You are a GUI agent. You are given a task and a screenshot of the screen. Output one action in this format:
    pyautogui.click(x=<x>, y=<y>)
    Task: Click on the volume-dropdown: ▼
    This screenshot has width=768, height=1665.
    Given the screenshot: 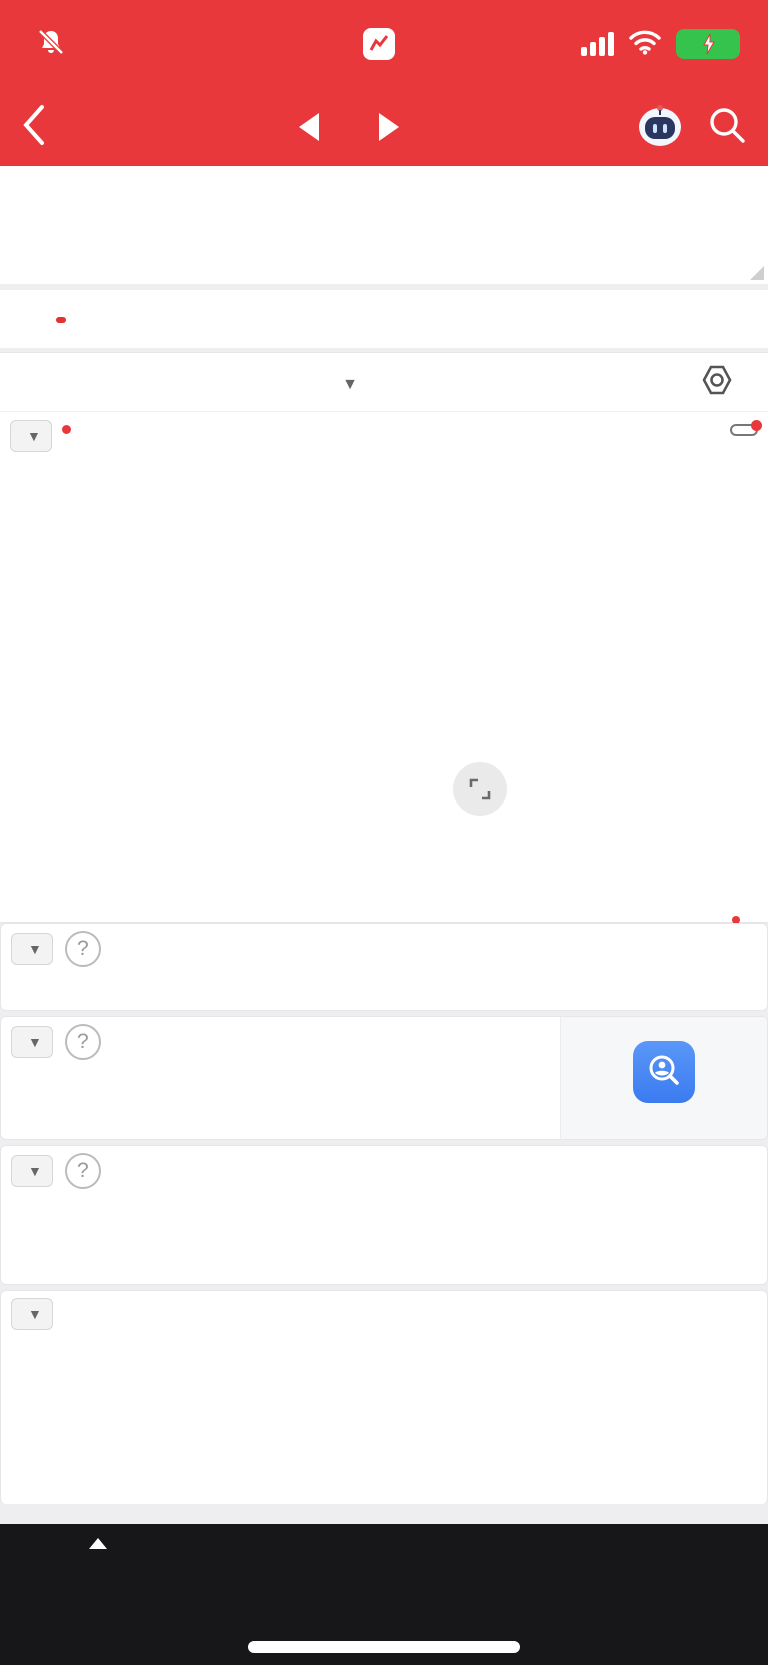 What is the action you would take?
    pyautogui.click(x=32, y=1314)
    